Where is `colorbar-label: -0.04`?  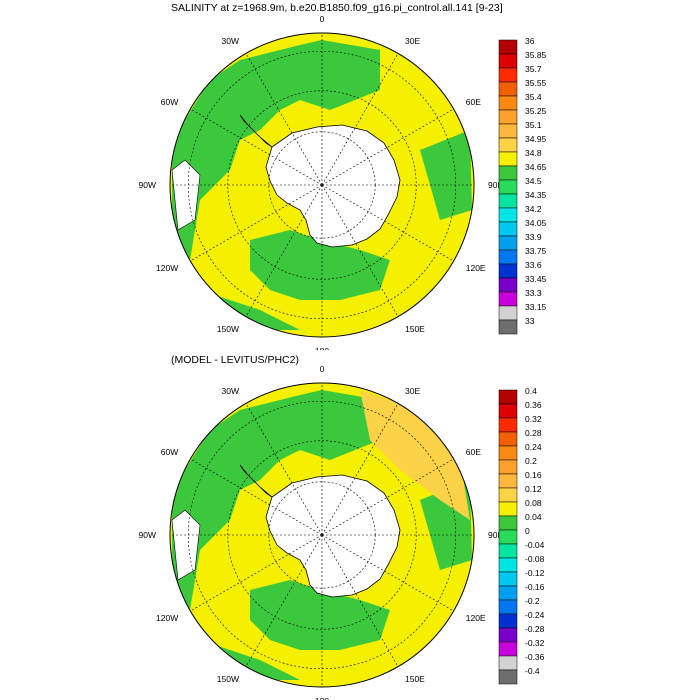 colorbar-label: -0.04 is located at coordinates (535, 545).